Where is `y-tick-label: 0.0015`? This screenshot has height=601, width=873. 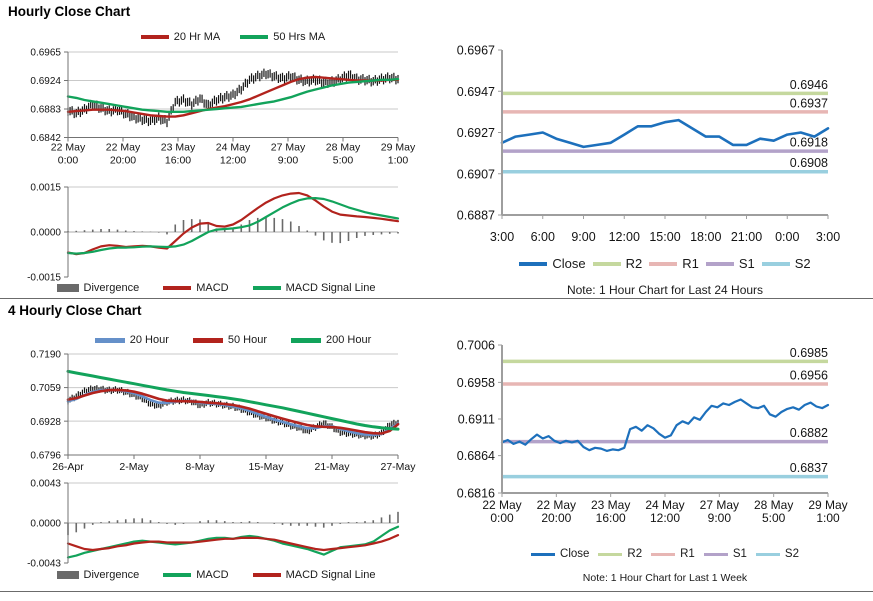
y-tick-label: 0.0015 is located at coordinates (45, 188).